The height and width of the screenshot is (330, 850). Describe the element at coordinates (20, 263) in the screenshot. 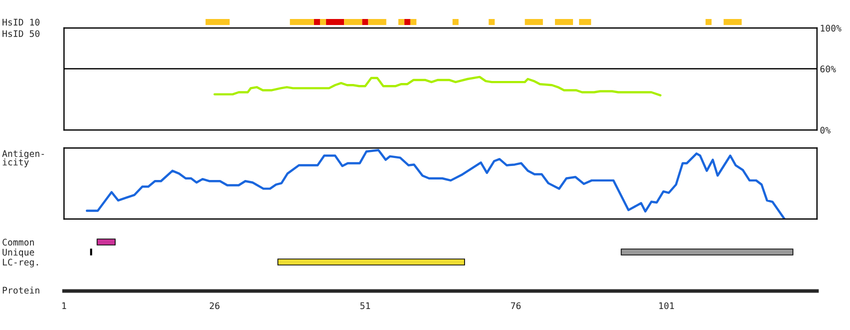

I see `y-tick-label: LC-reg.` at that location.